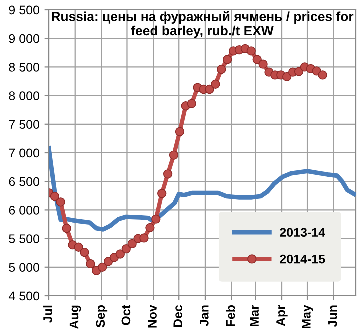  What do you see at coordinates (24, 67) in the screenshot?
I see `y-tick-label: 8 500` at bounding box center [24, 67].